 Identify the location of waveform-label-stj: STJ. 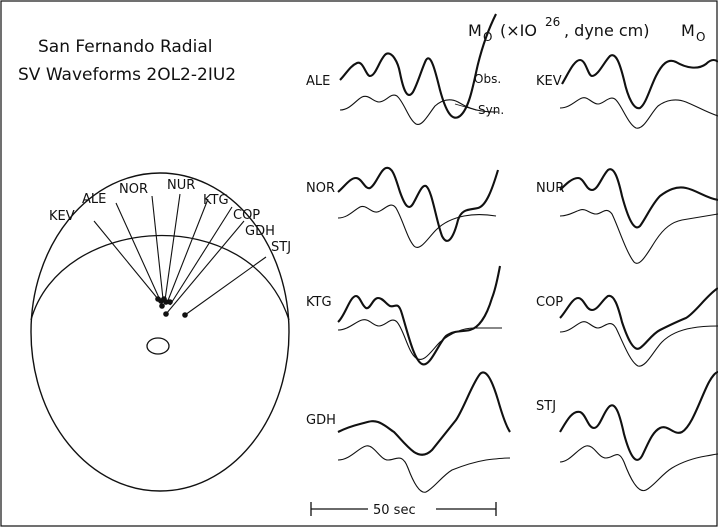
(546, 406).